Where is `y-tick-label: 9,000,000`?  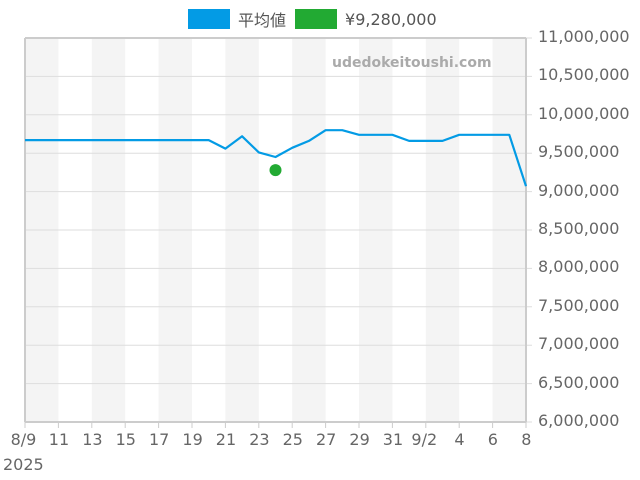
y-tick-label: 9,000,000 is located at coordinates (579, 190).